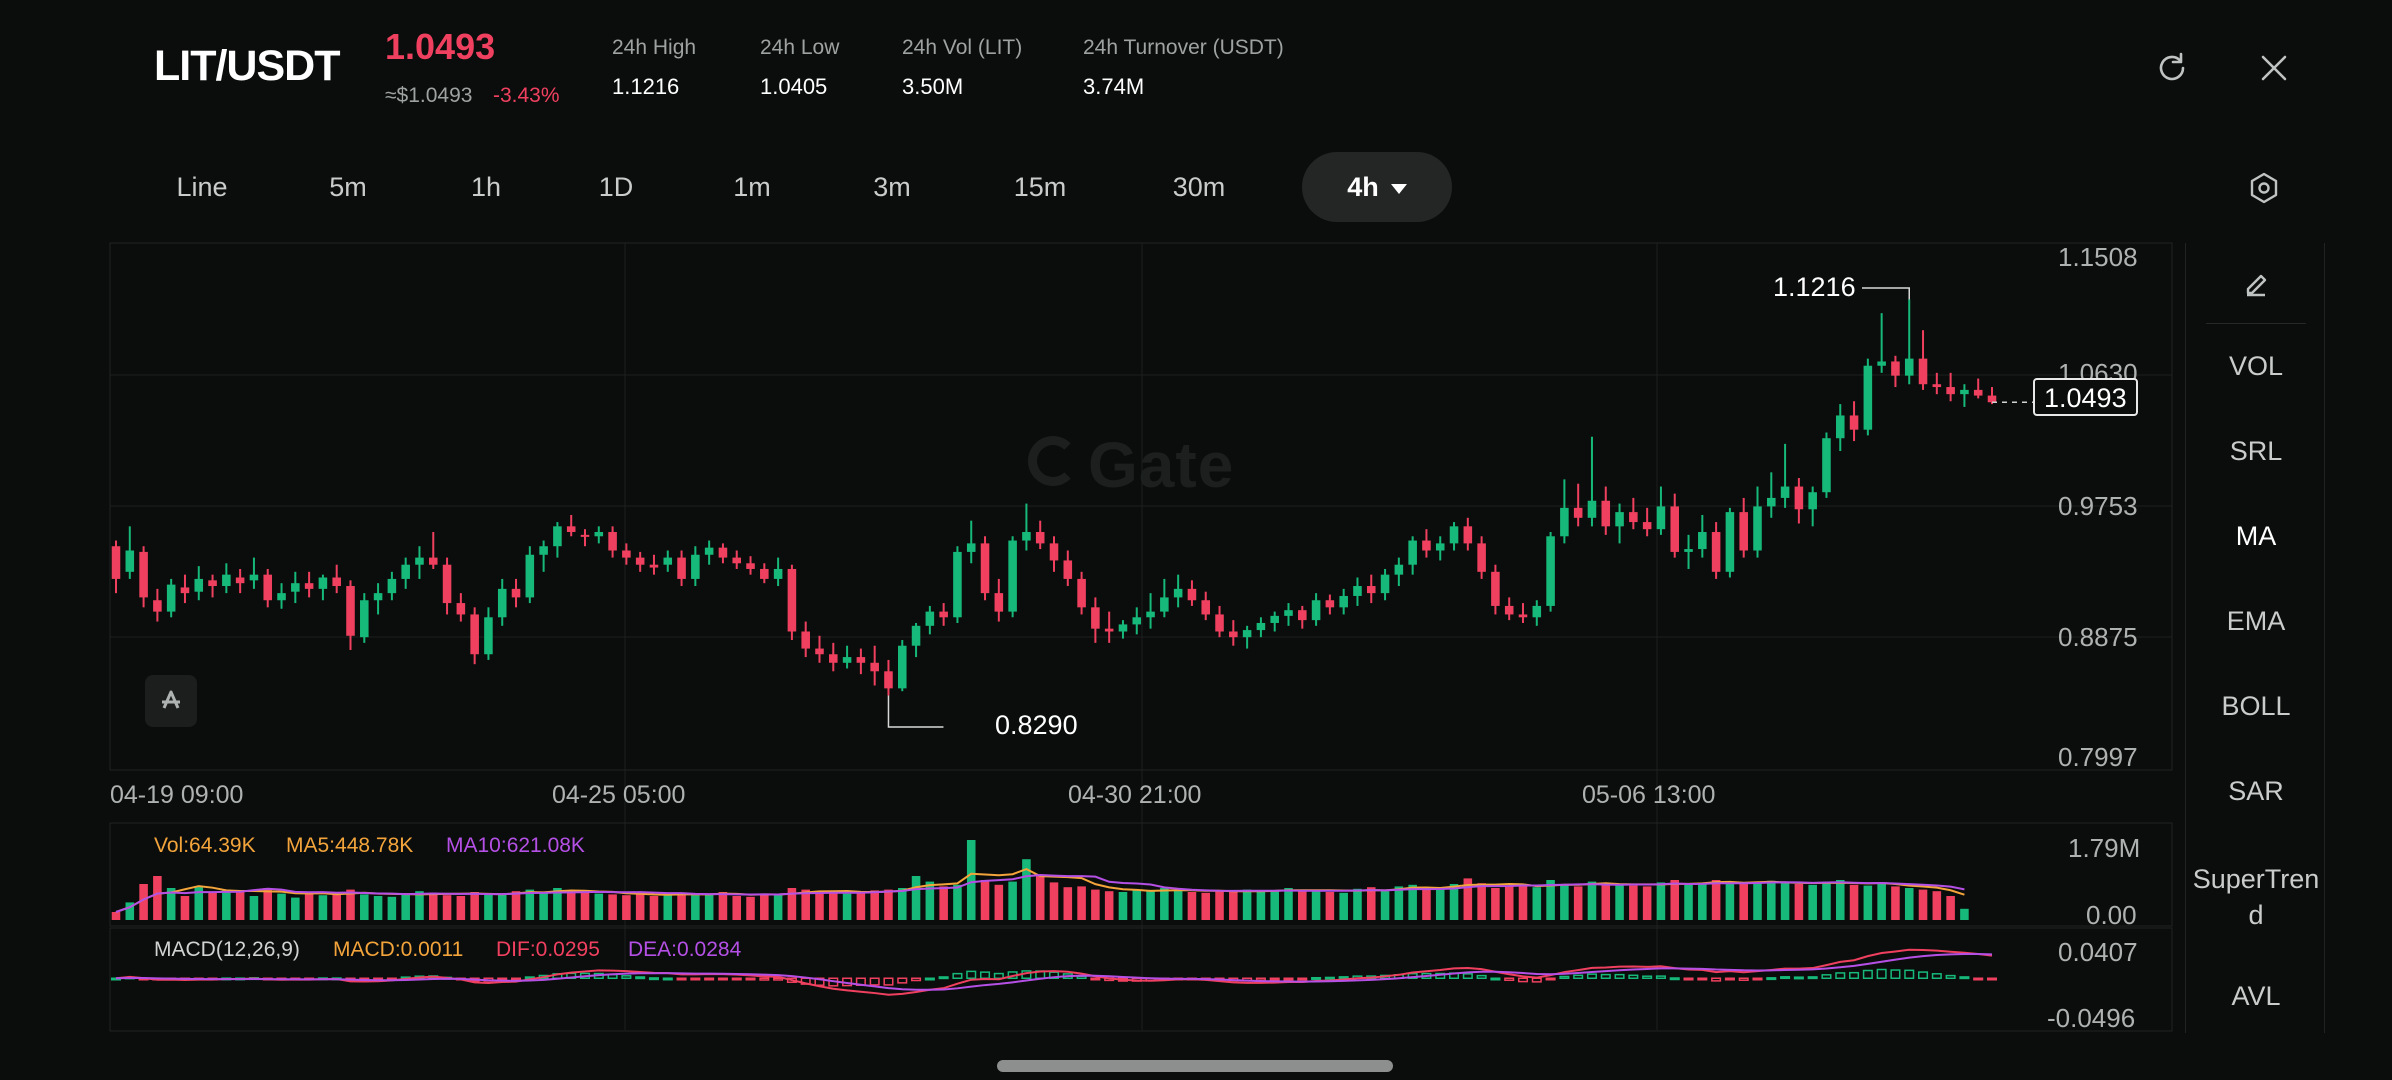 The width and height of the screenshot is (2392, 1080). What do you see at coordinates (752, 187) in the screenshot?
I see `tab-1m: 1m` at bounding box center [752, 187].